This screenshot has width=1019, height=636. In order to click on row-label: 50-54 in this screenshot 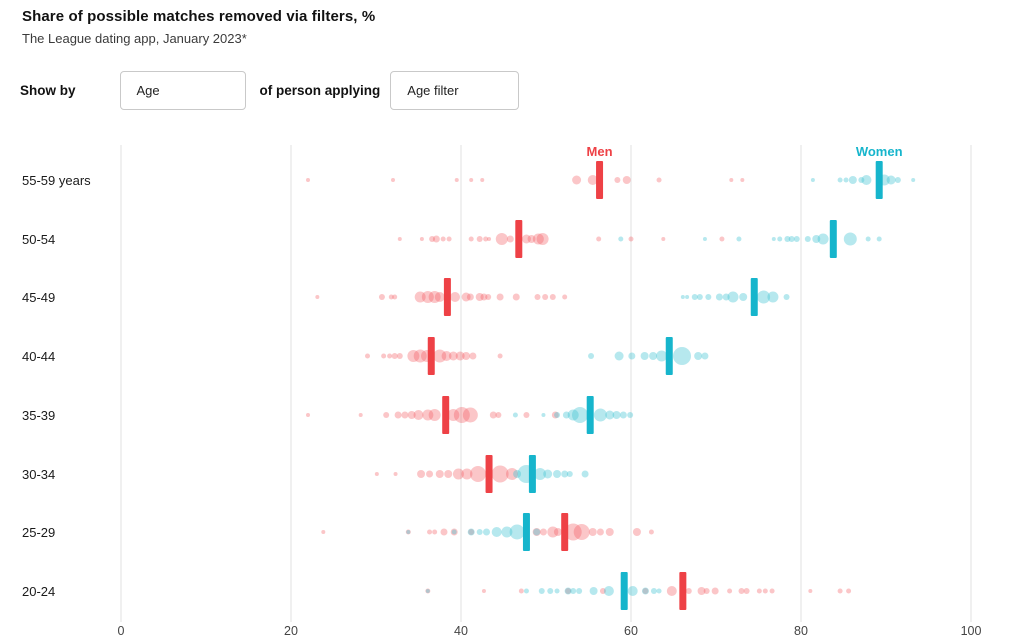, I will do `click(38, 239)`.